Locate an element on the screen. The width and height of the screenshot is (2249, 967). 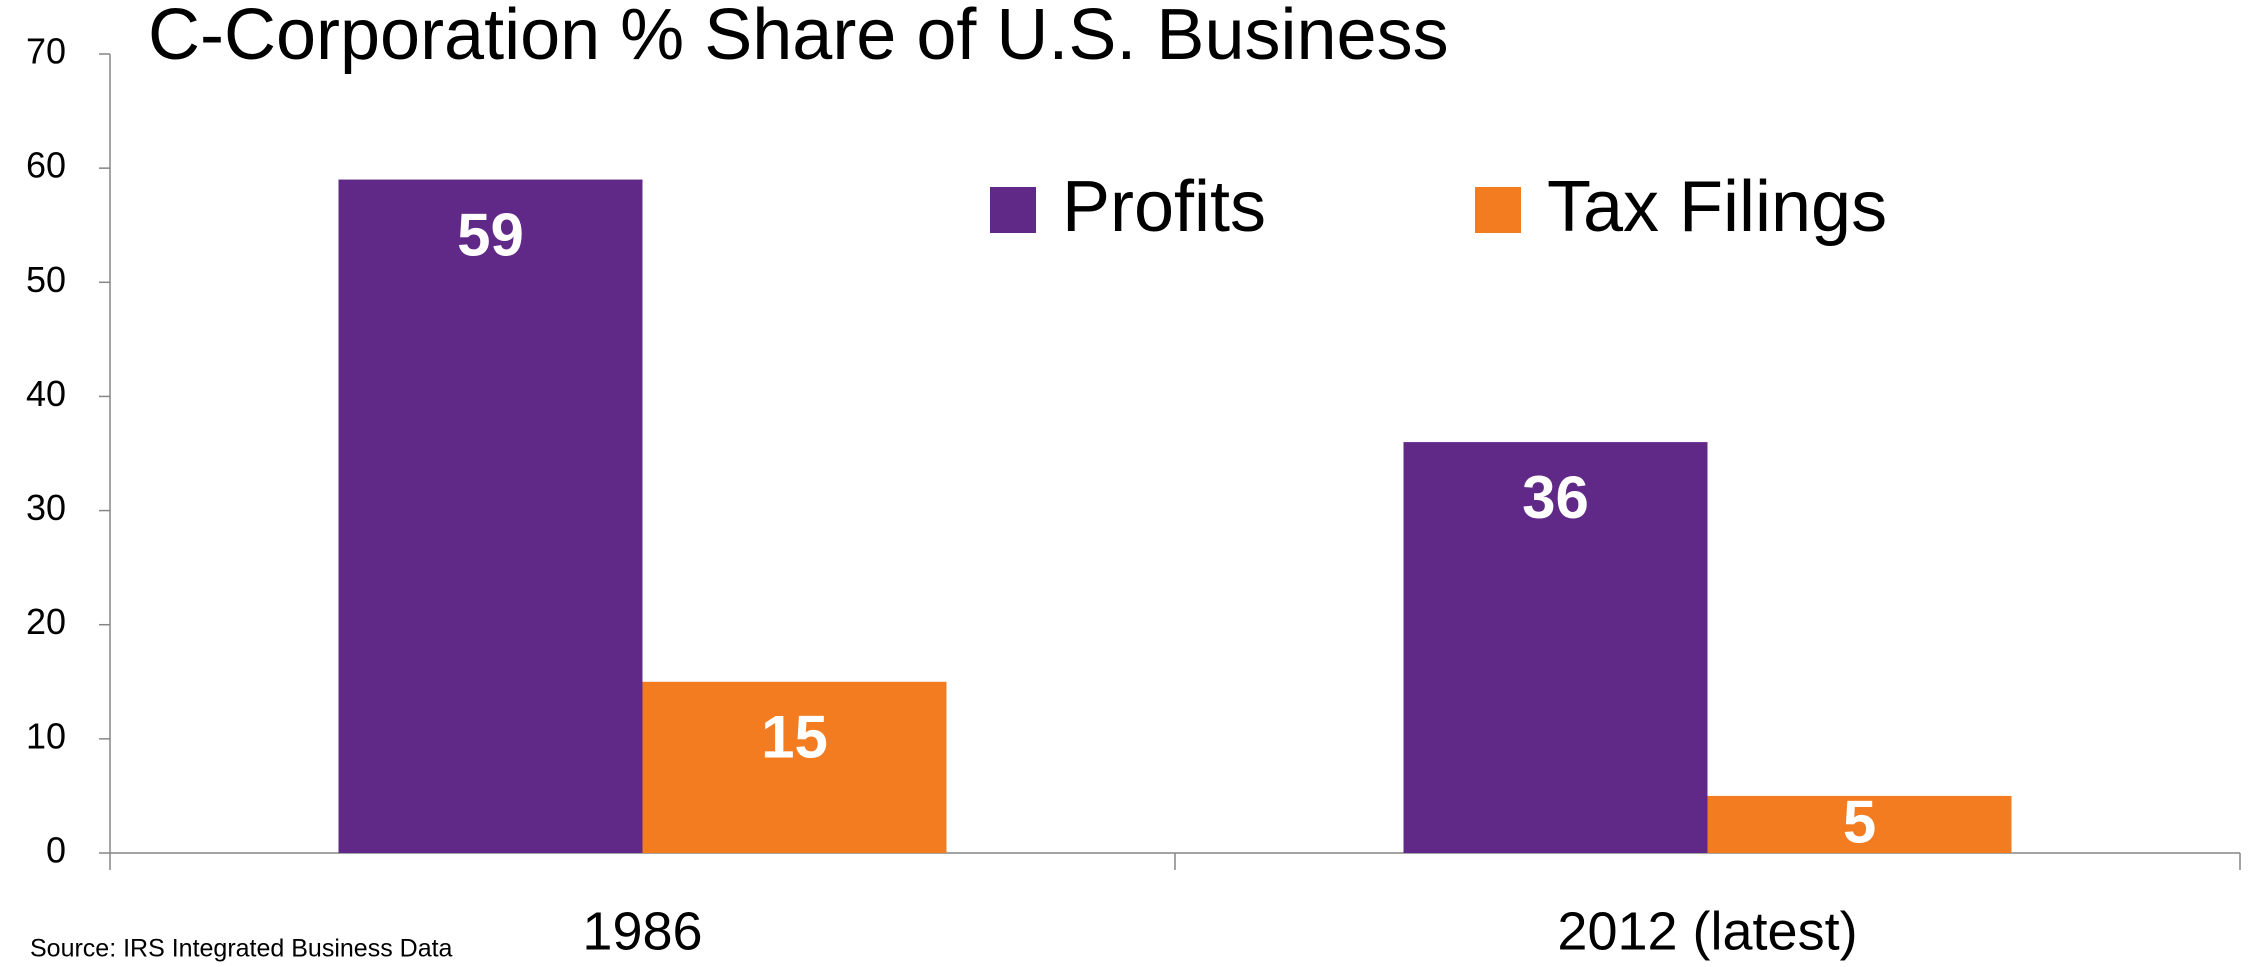
y-tick-label: 70 is located at coordinates (46, 51).